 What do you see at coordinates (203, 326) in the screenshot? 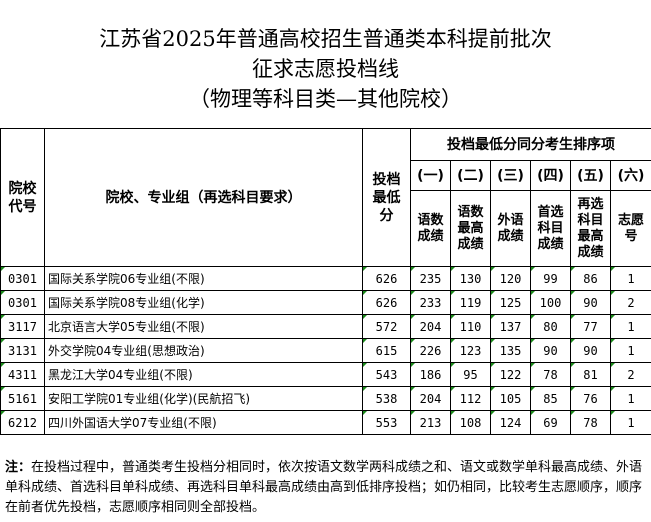
I see `cell-name: 北京语言大学05专业组(不限)` at bounding box center [203, 326].